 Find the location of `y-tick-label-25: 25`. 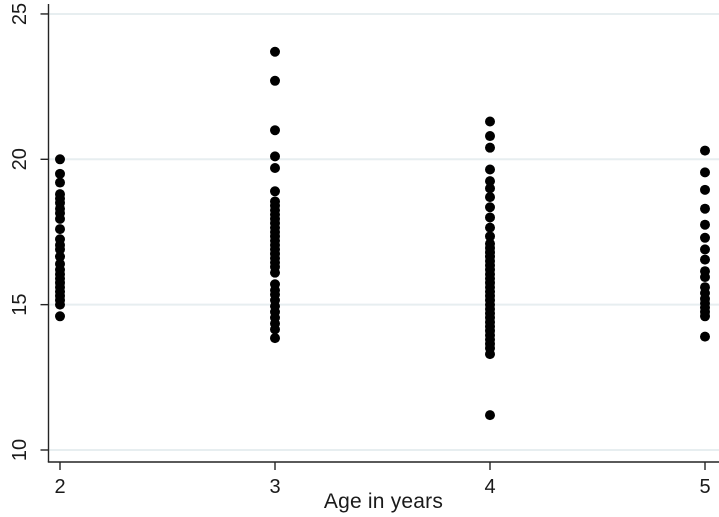

y-tick-label-25: 25 is located at coordinates (20, 14).